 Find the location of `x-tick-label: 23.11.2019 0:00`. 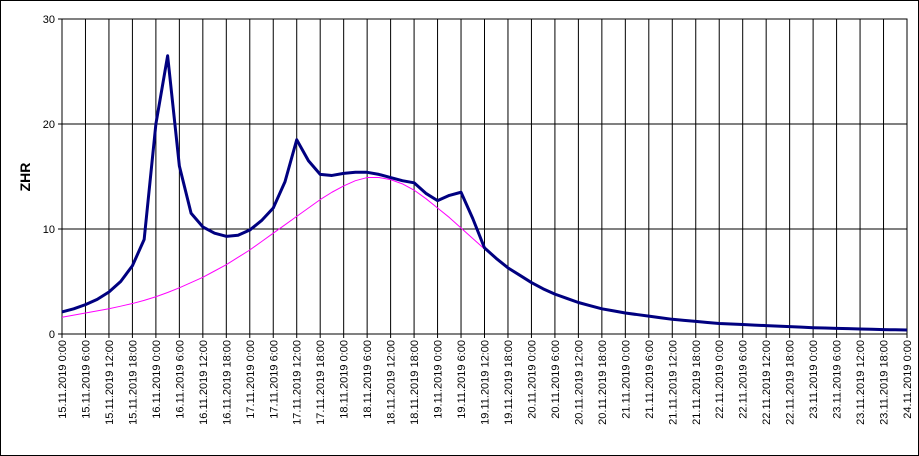

x-tick-label: 23.11.2019 0:00 is located at coordinates (814, 379).